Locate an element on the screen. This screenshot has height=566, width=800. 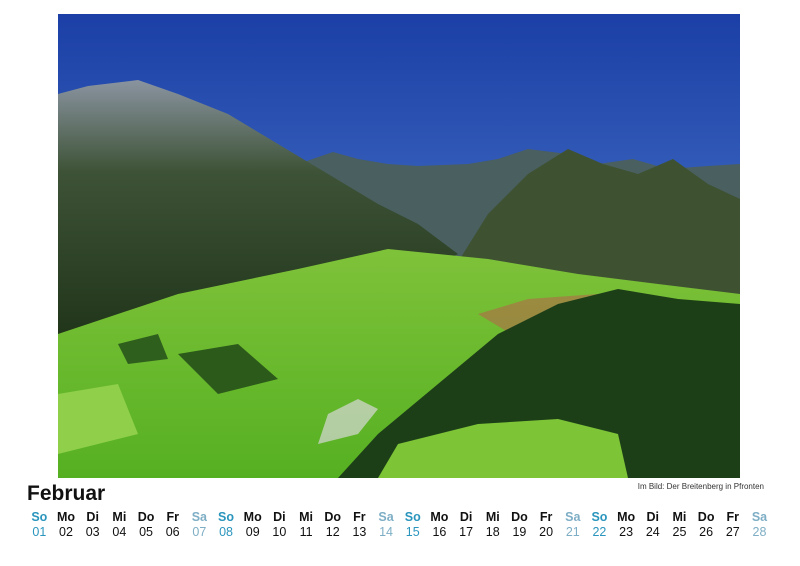
day-cell: Do 05 is located at coordinates (146, 525).